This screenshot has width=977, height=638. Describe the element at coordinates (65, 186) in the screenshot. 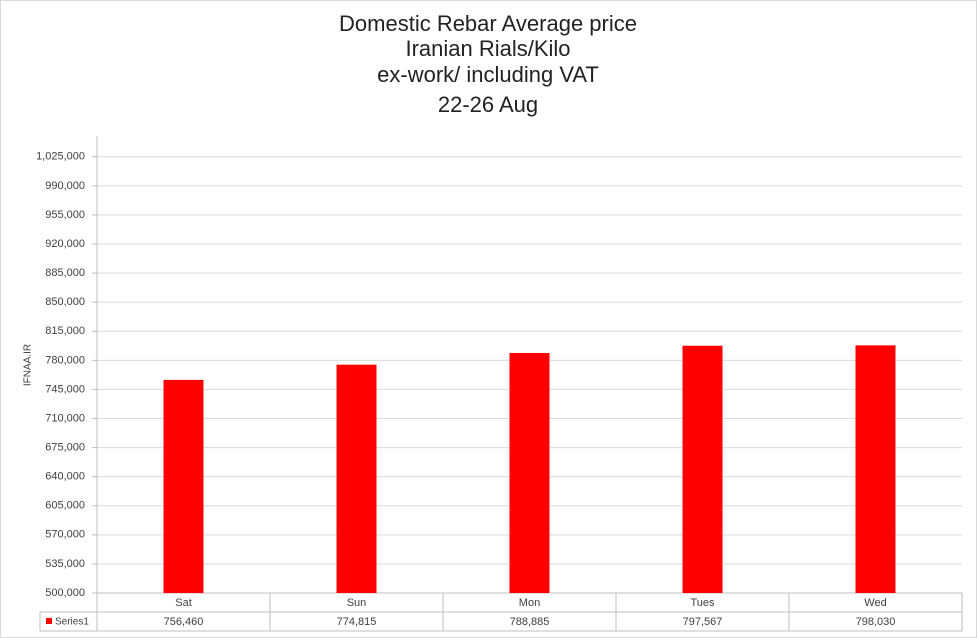

I see `y-tick-label: 990,000` at that location.